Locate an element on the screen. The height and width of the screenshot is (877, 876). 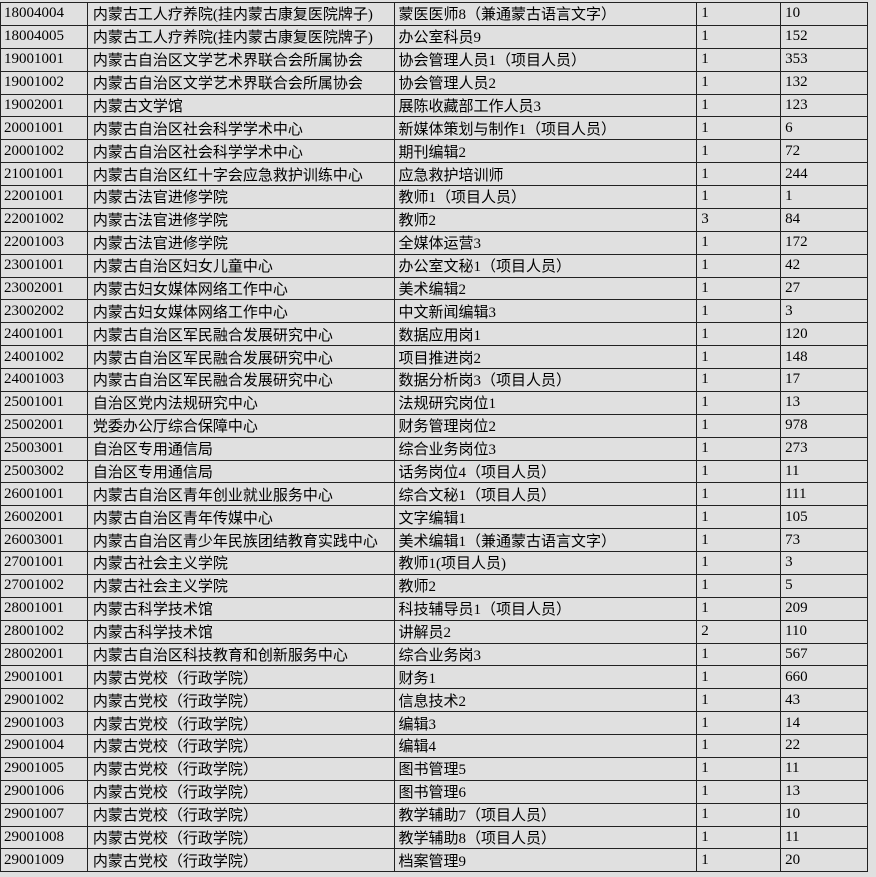
cell-organization: 内蒙古自治区青少年民族团结教育实践中心 is located at coordinates (241, 540).